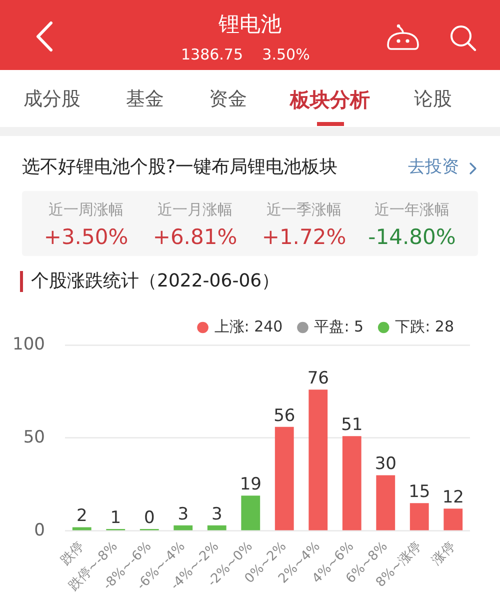 This screenshot has height=610, width=500. What do you see at coordinates (433, 99) in the screenshot?
I see `text: 论股` at bounding box center [433, 99].